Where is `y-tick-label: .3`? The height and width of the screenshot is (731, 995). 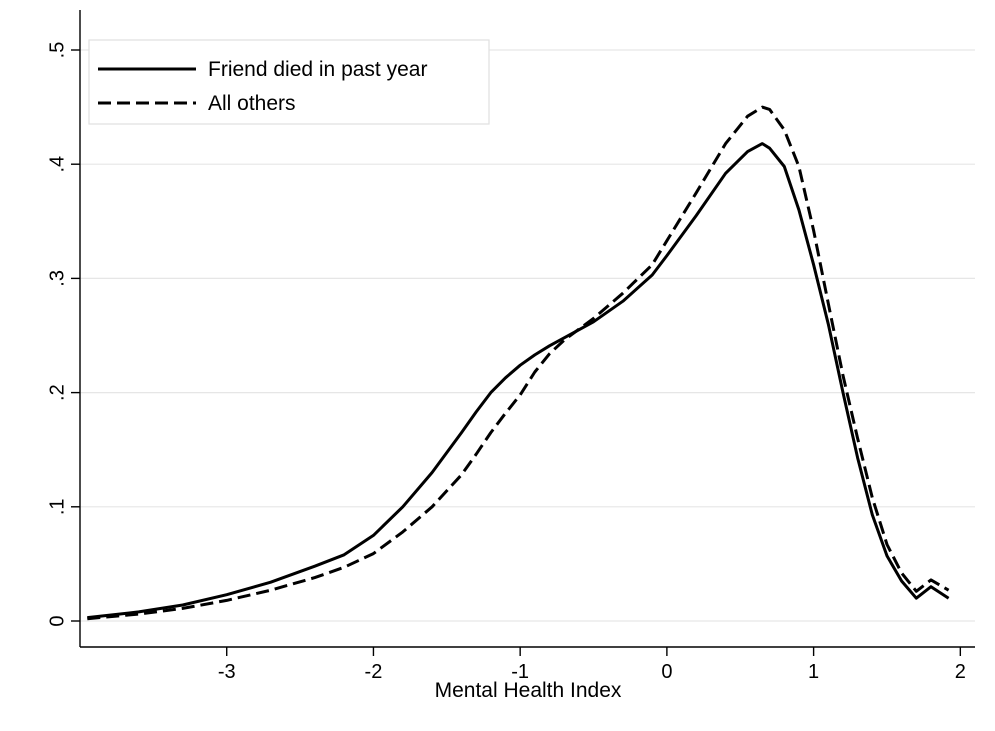
y-tick-label: .3 is located at coordinates (57, 278).